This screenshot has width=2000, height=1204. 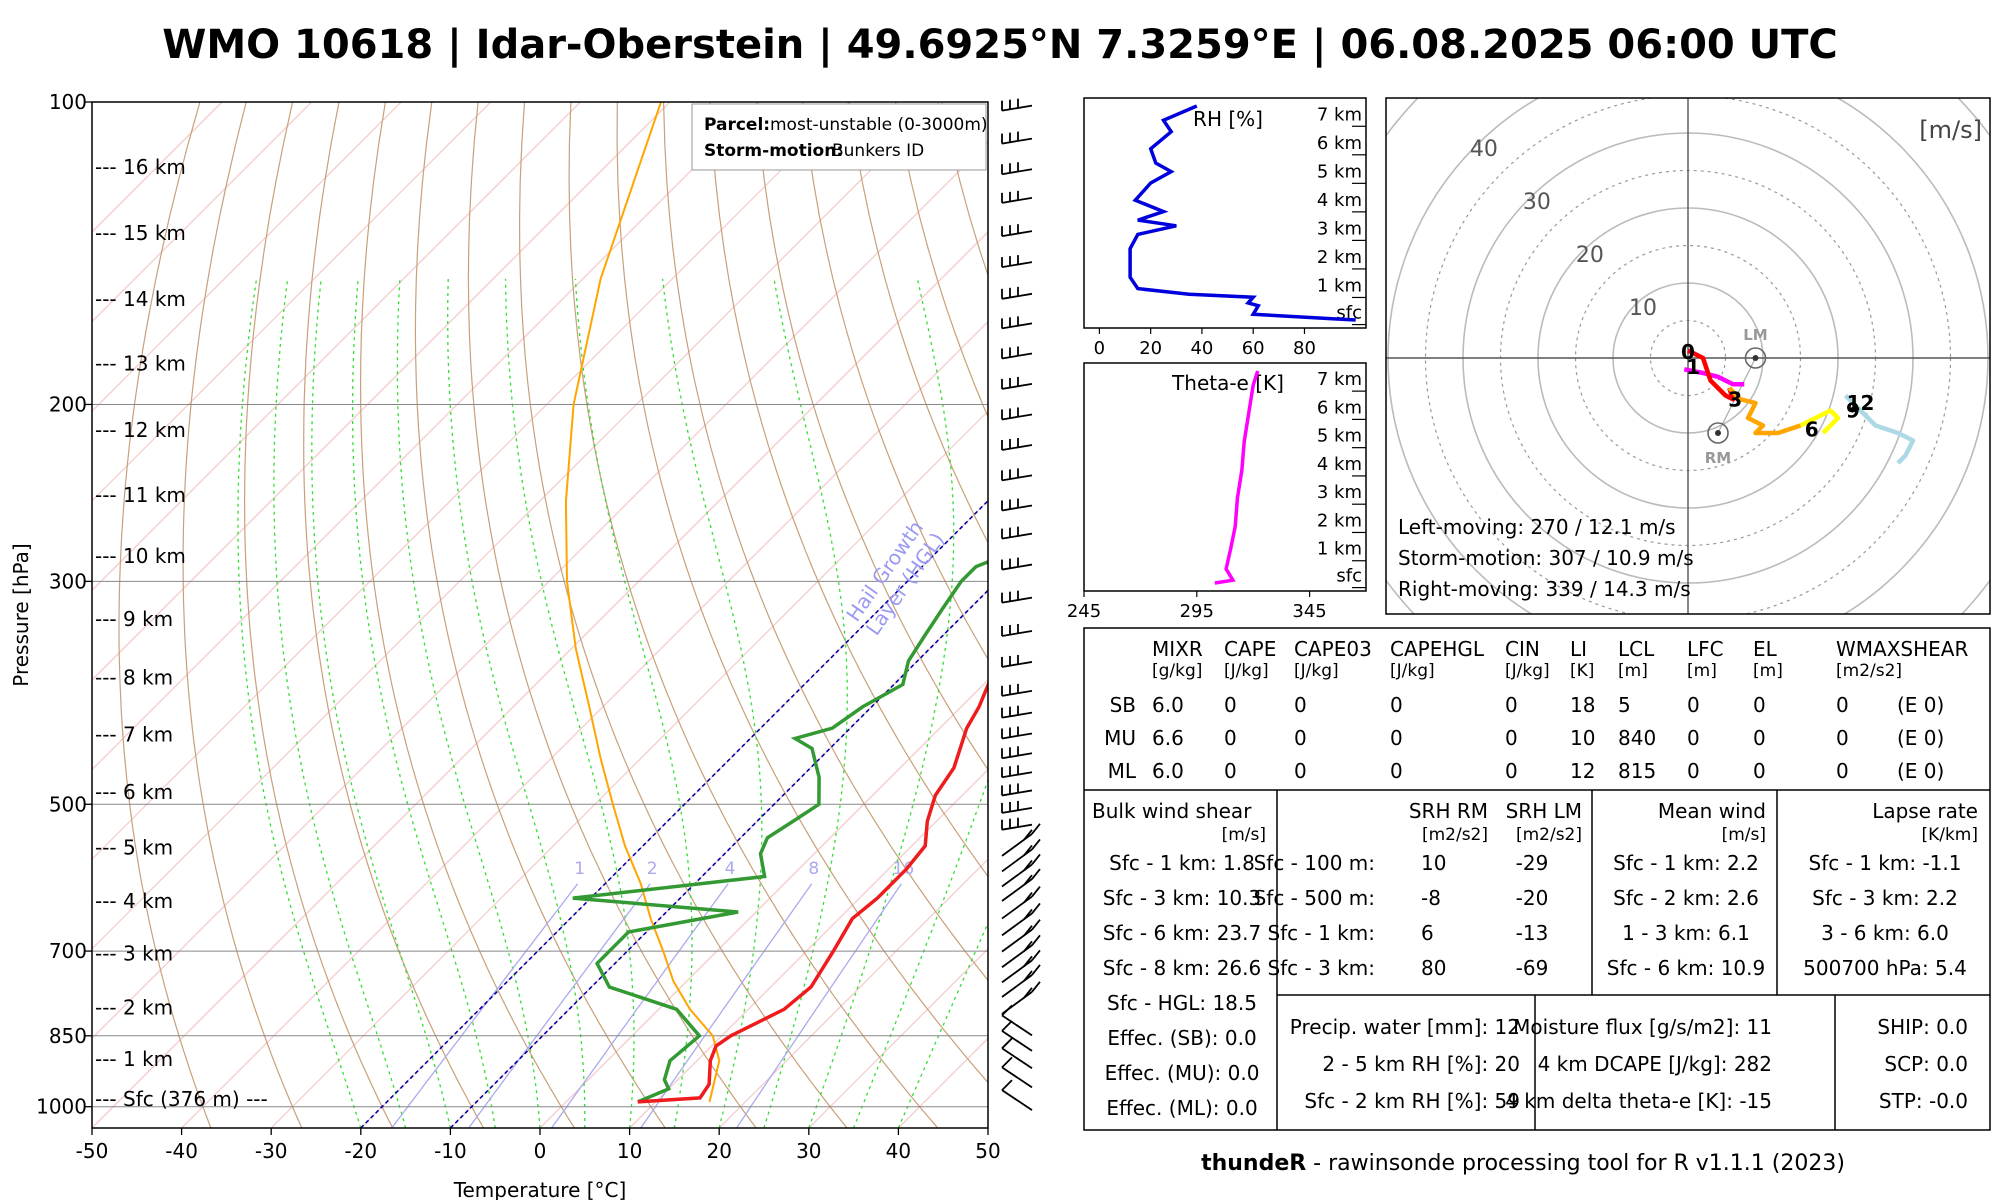 What do you see at coordinates (1455, 835) in the screenshot?
I see `srh-rm-unit: [m2/s2]` at bounding box center [1455, 835].